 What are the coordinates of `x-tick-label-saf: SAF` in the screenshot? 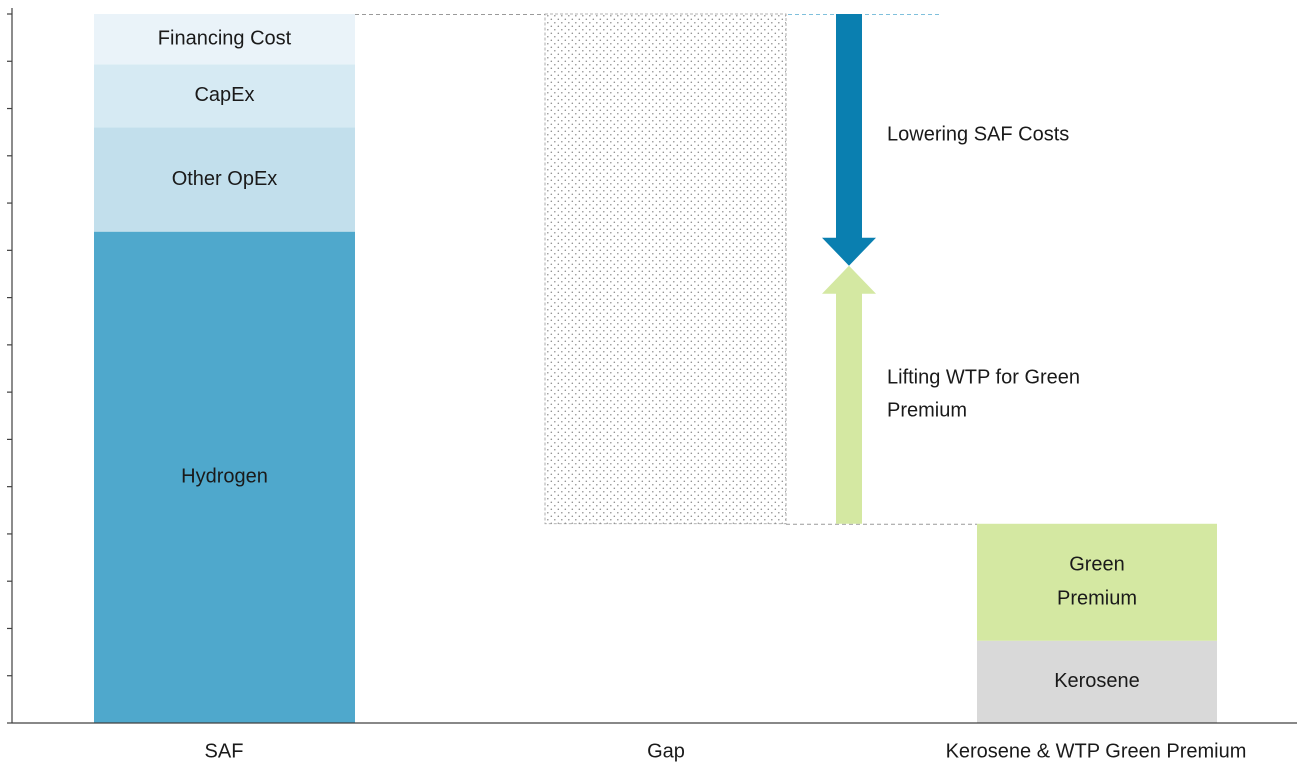 It's located at (224, 751).